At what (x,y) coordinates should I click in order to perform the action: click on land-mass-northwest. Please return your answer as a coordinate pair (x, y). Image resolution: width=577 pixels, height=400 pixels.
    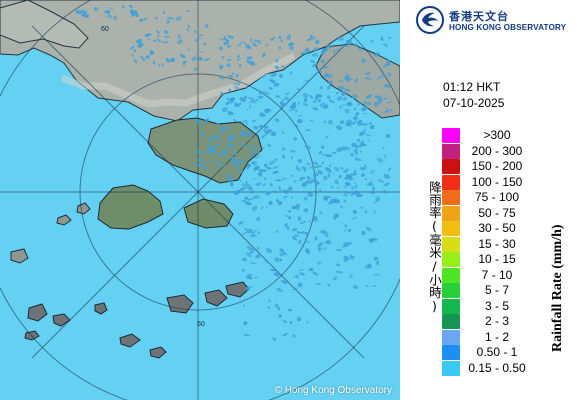
    Looking at the image, I should click on (44, 24).